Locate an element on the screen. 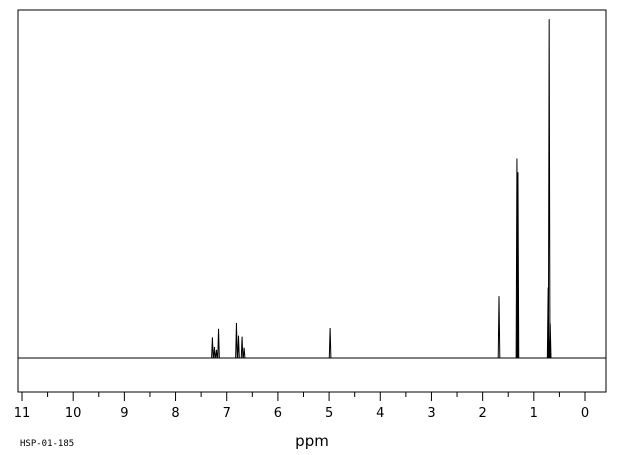 This screenshot has width=620, height=455. x-tick-label: 8 is located at coordinates (175, 413).